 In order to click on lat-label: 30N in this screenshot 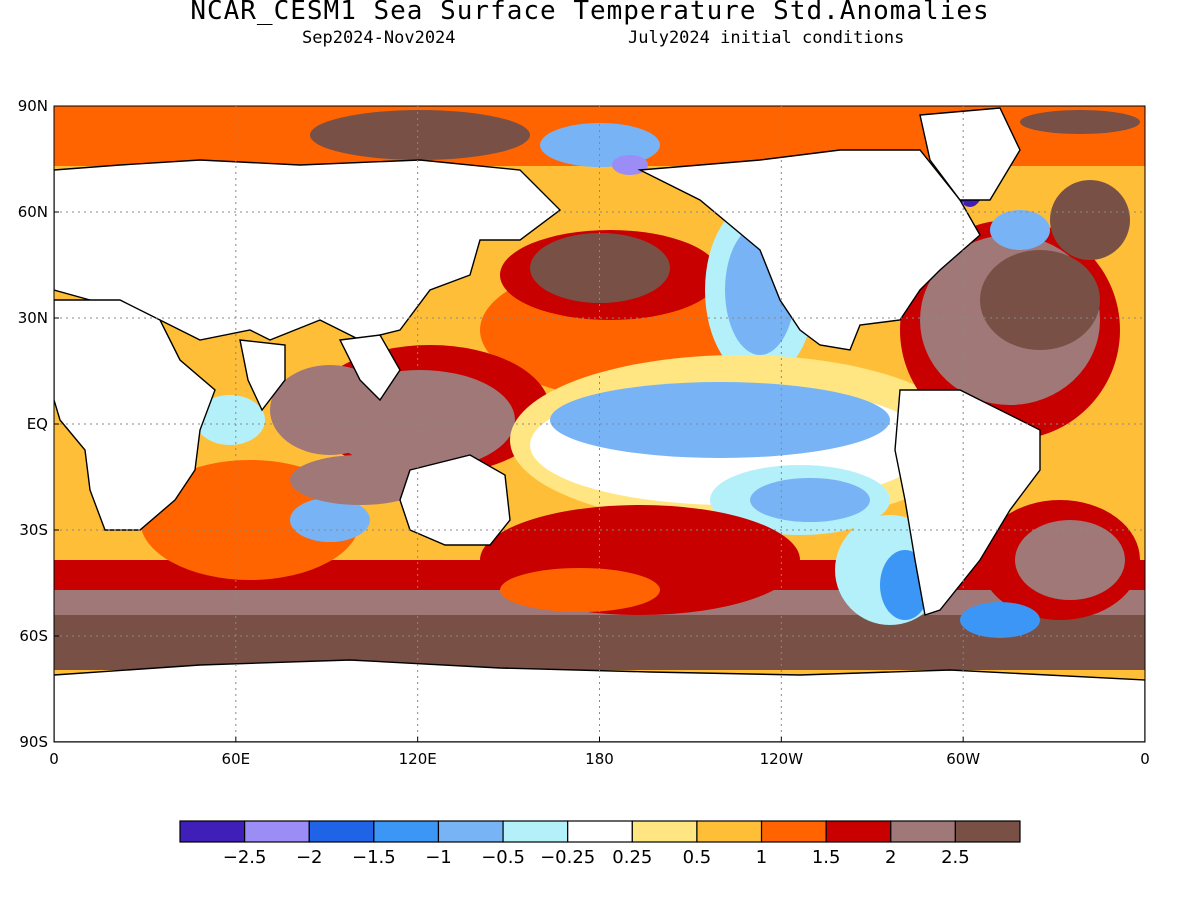, I will do `click(33, 318)`.